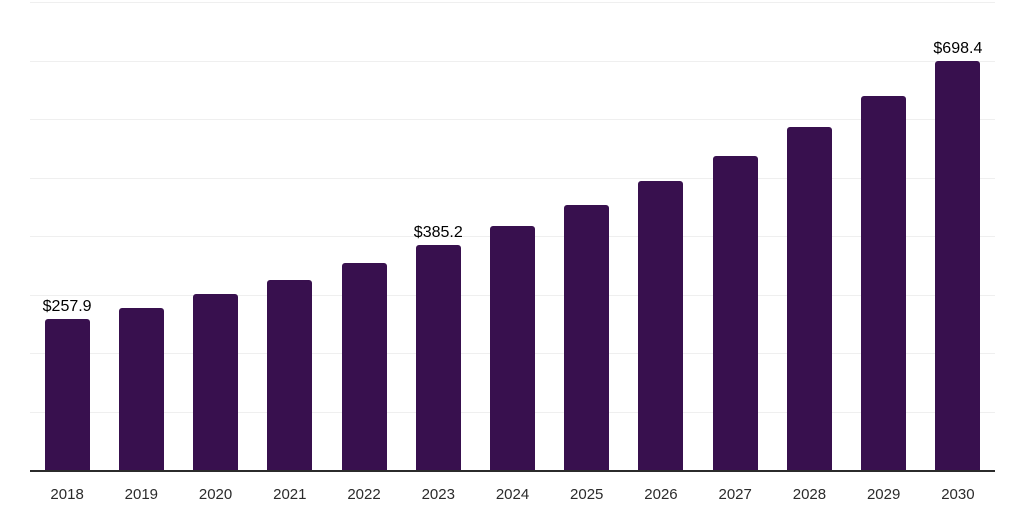 Image resolution: width=1024 pixels, height=512 pixels. I want to click on bar-2018, so click(67, 394).